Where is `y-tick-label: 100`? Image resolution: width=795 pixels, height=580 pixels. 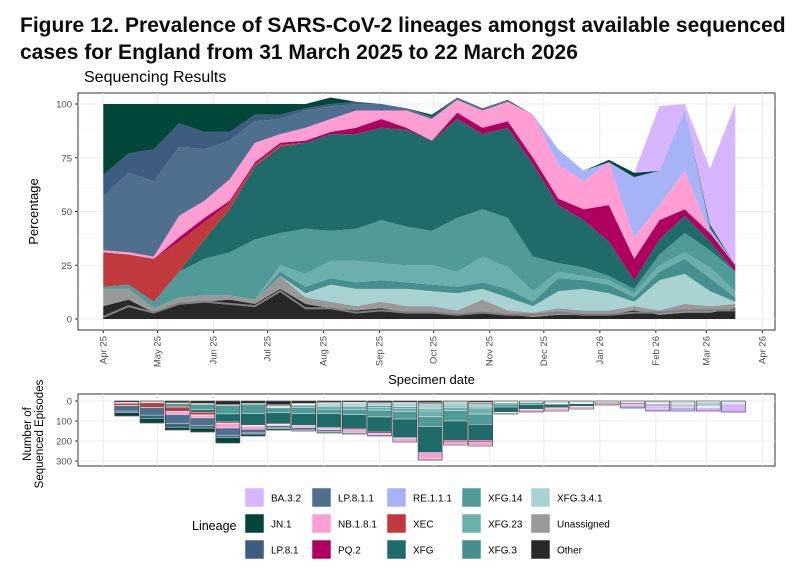
y-tick-label: 100 is located at coordinates (64, 105).